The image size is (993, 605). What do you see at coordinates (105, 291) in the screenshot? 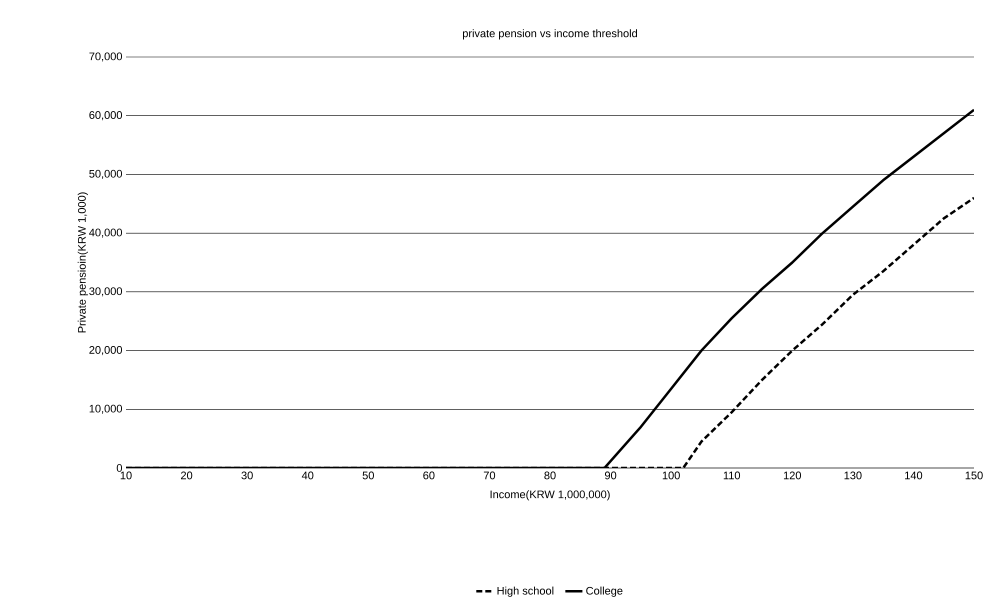
I see `y-tick-label: 30,000` at bounding box center [105, 291].